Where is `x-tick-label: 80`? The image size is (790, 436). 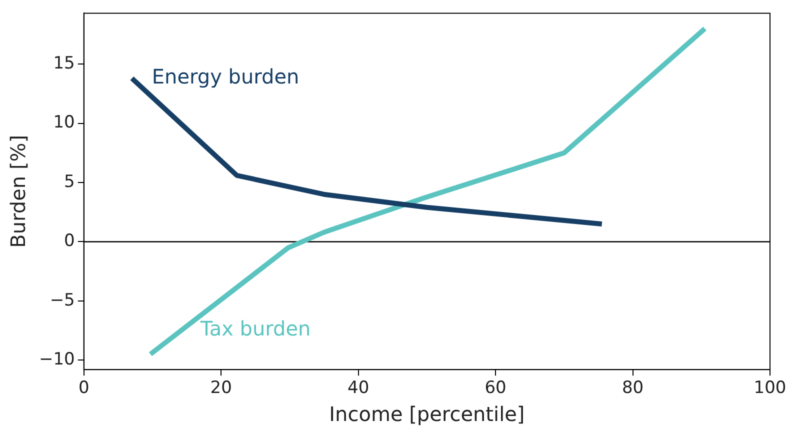
x-tick-label: 80 is located at coordinates (633, 388).